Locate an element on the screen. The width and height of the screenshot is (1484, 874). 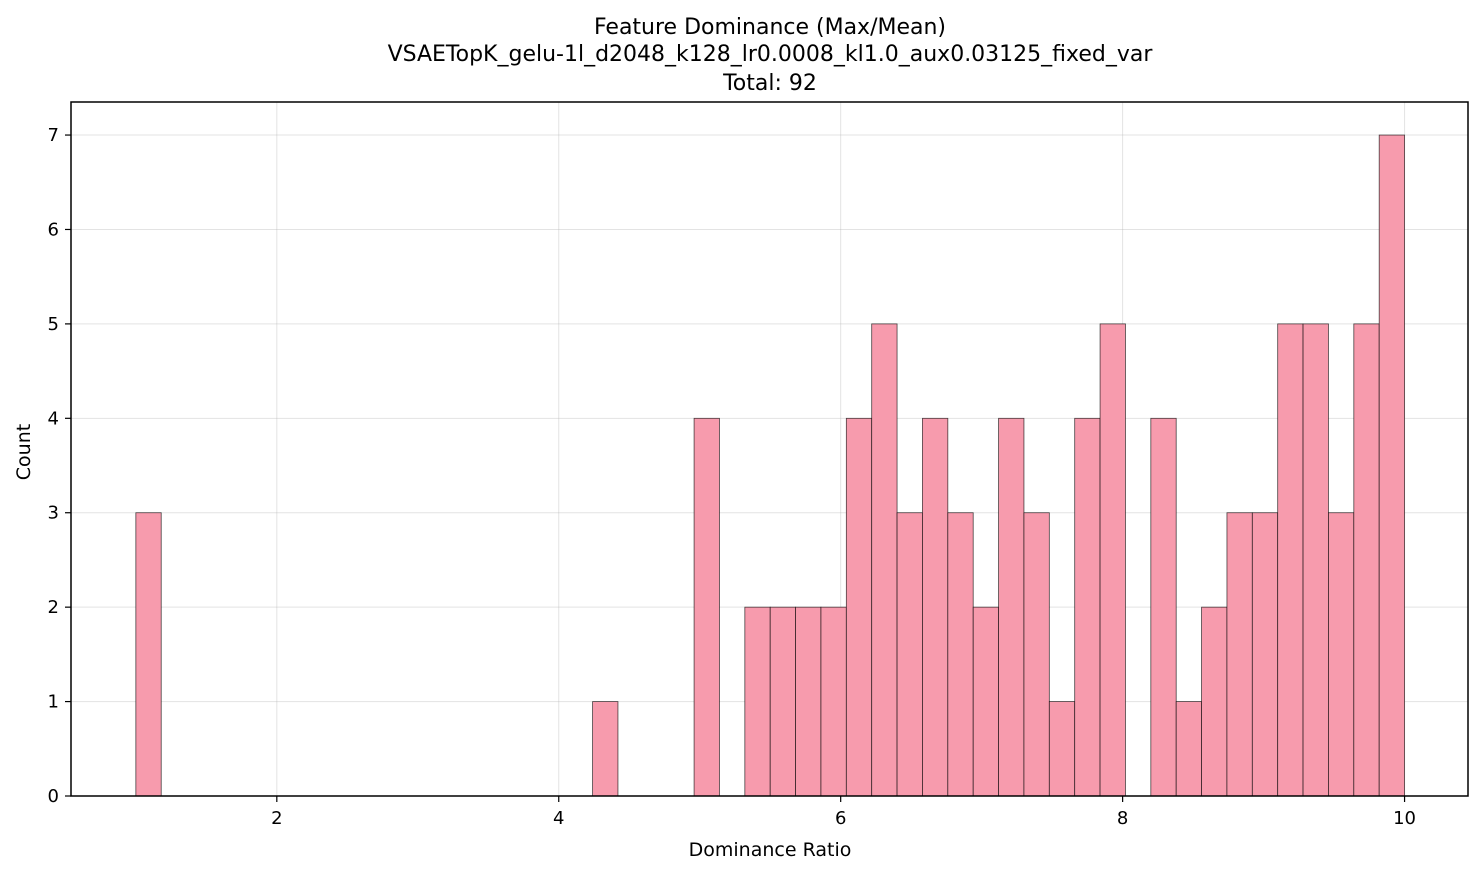
y-tick-label: 1 is located at coordinates (53, 702).